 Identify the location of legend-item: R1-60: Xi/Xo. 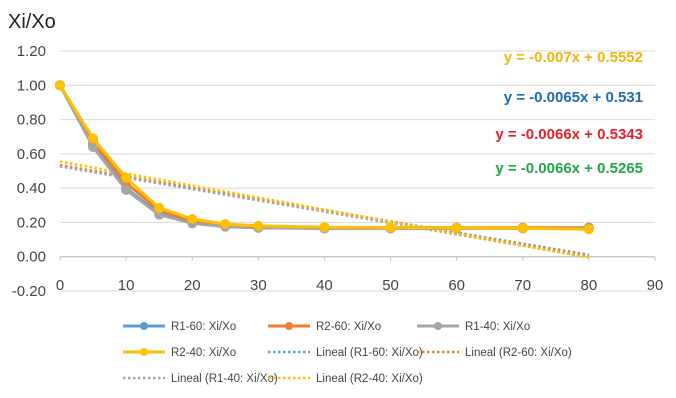
(179, 327).